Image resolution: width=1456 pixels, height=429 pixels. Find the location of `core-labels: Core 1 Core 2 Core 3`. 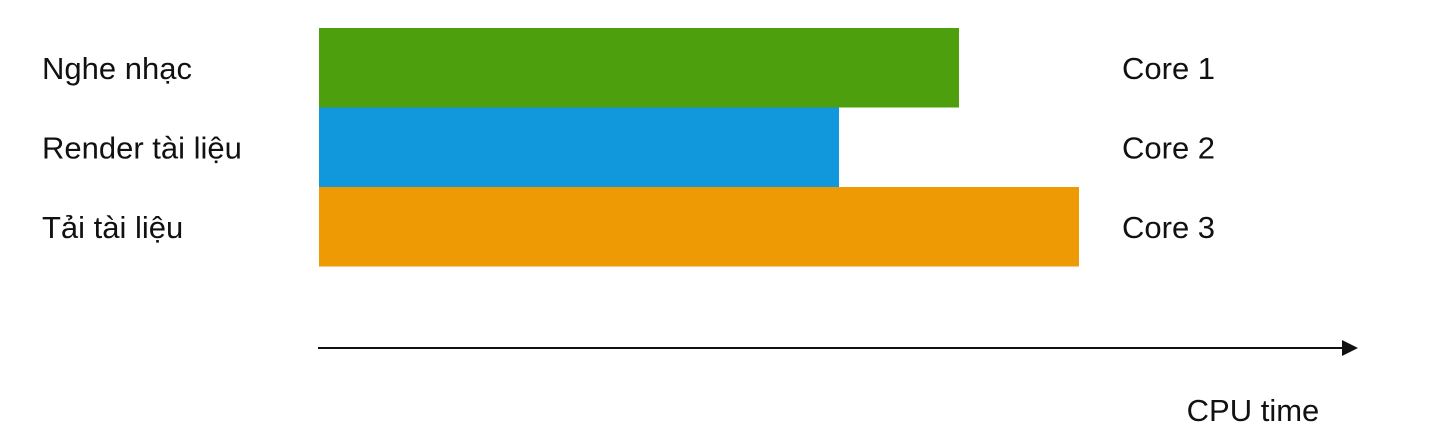

core-labels: Core 1 Core 2 Core 3 is located at coordinates (1168, 148).